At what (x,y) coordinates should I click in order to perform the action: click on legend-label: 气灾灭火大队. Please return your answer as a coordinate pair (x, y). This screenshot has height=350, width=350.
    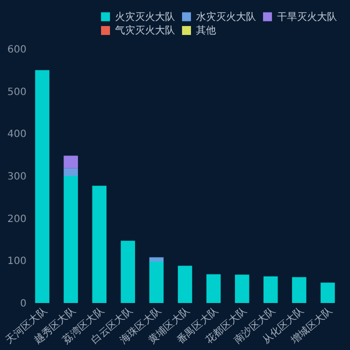
    Looking at the image, I should click on (145, 30).